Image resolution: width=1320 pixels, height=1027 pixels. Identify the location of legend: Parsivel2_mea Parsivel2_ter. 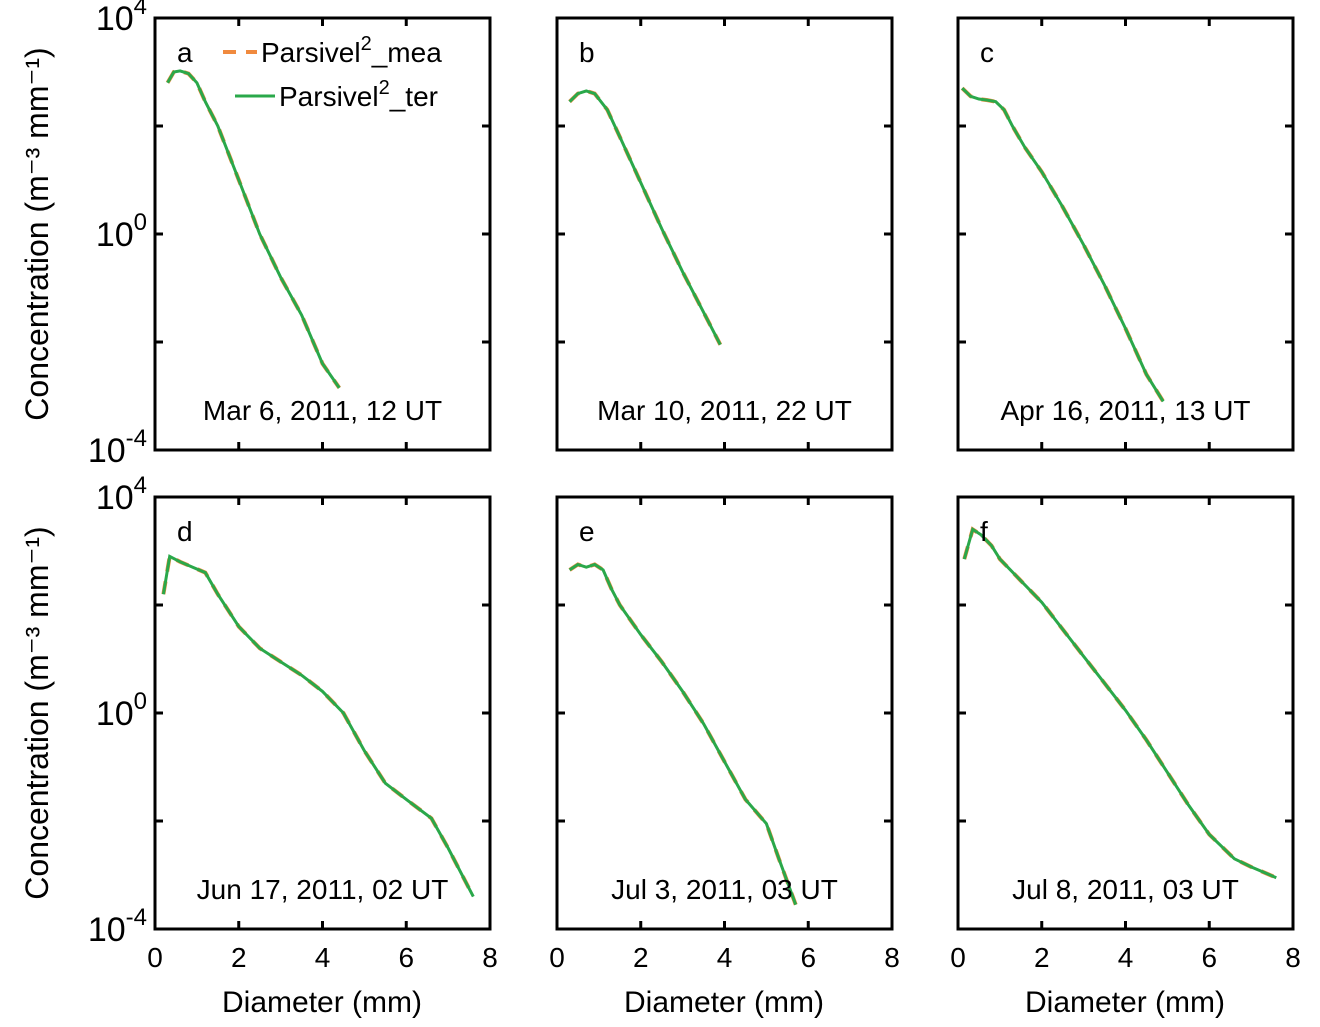
(332, 72).